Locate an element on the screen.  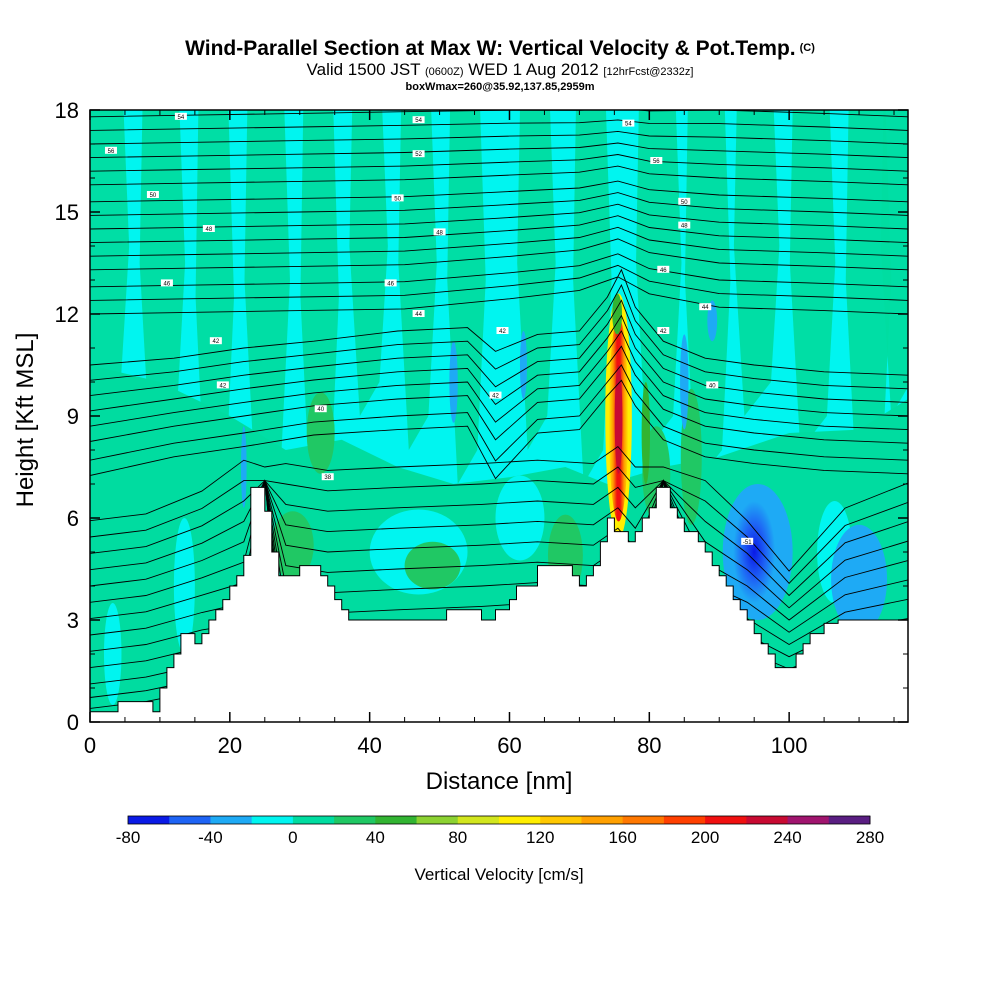
weak-motion-pocket is located at coordinates (520, 518).